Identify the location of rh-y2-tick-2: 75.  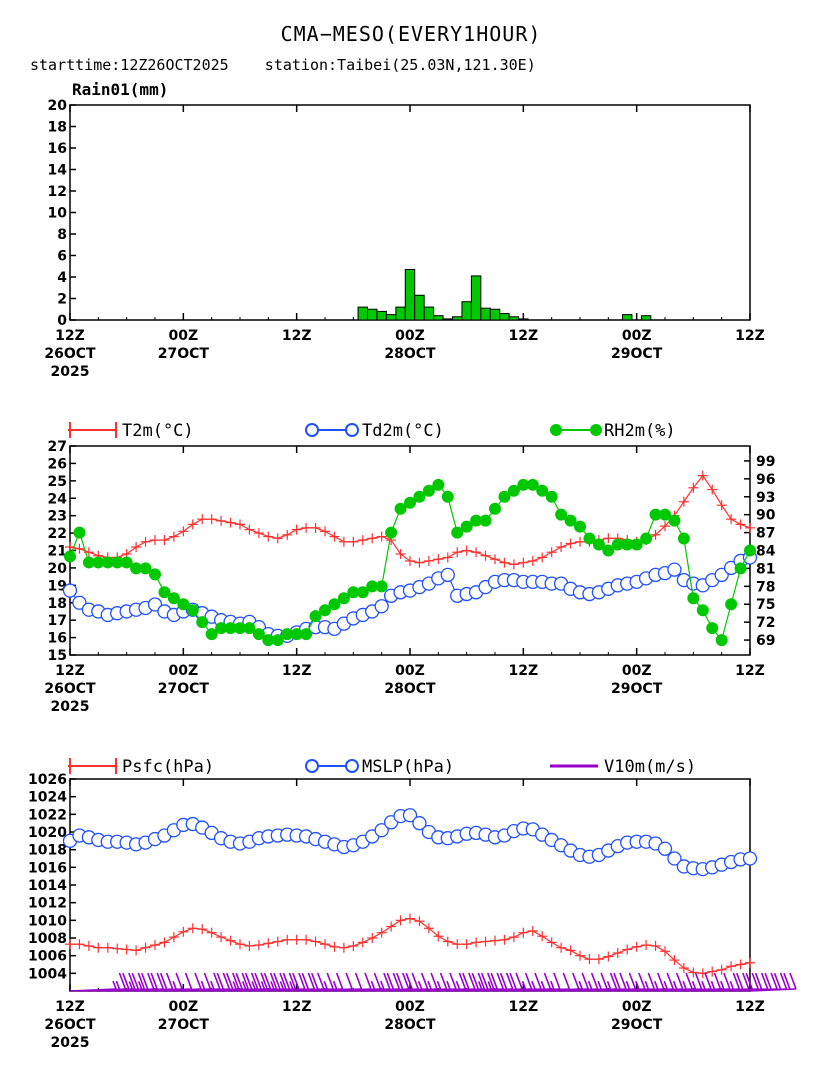
(765, 605).